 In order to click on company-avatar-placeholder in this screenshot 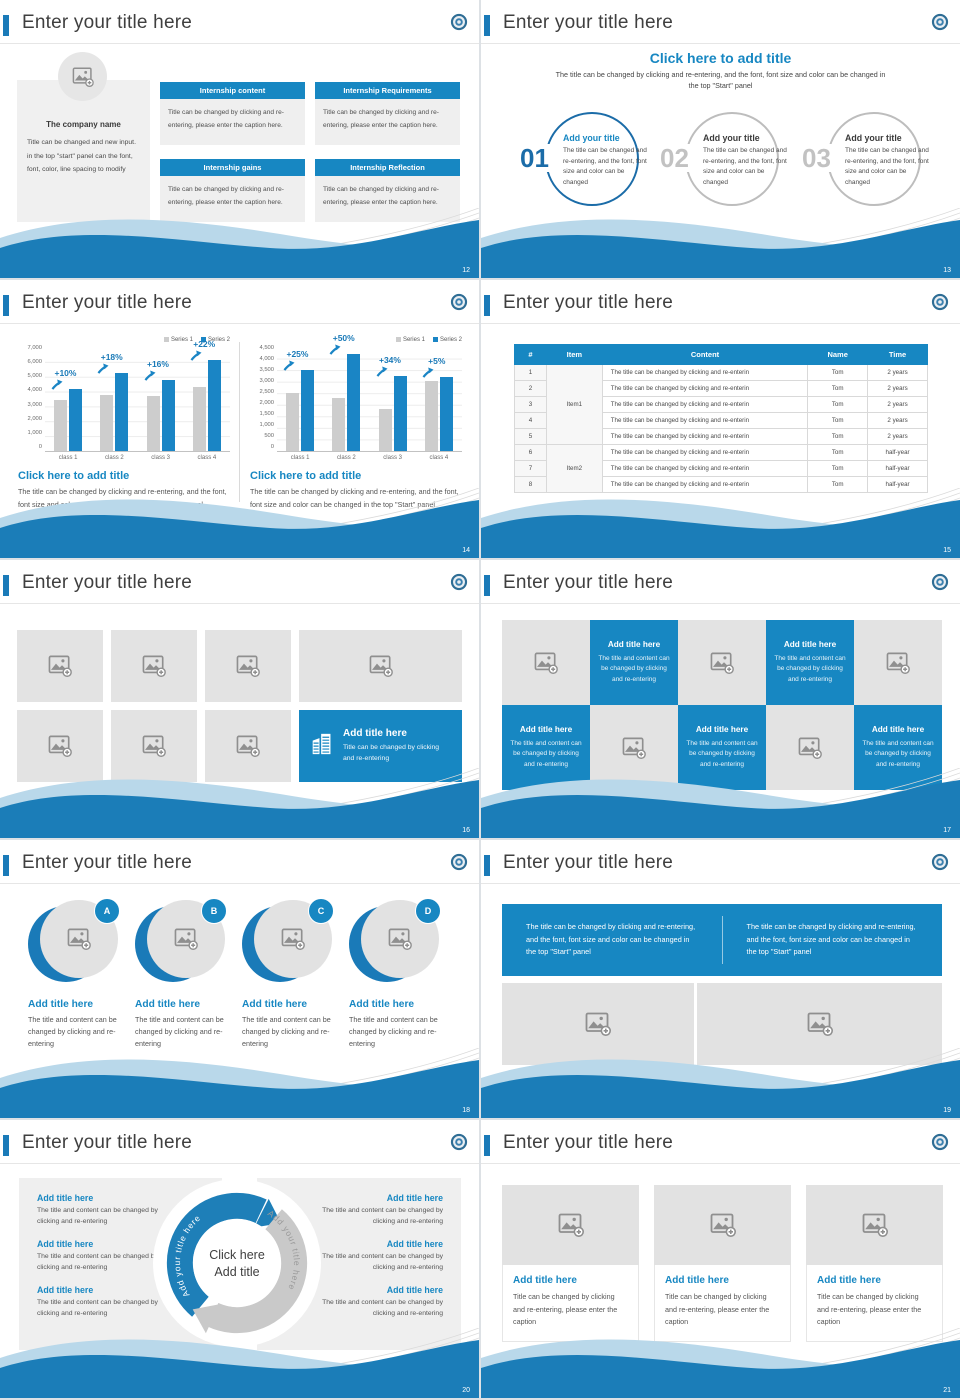, I will do `click(82, 76)`.